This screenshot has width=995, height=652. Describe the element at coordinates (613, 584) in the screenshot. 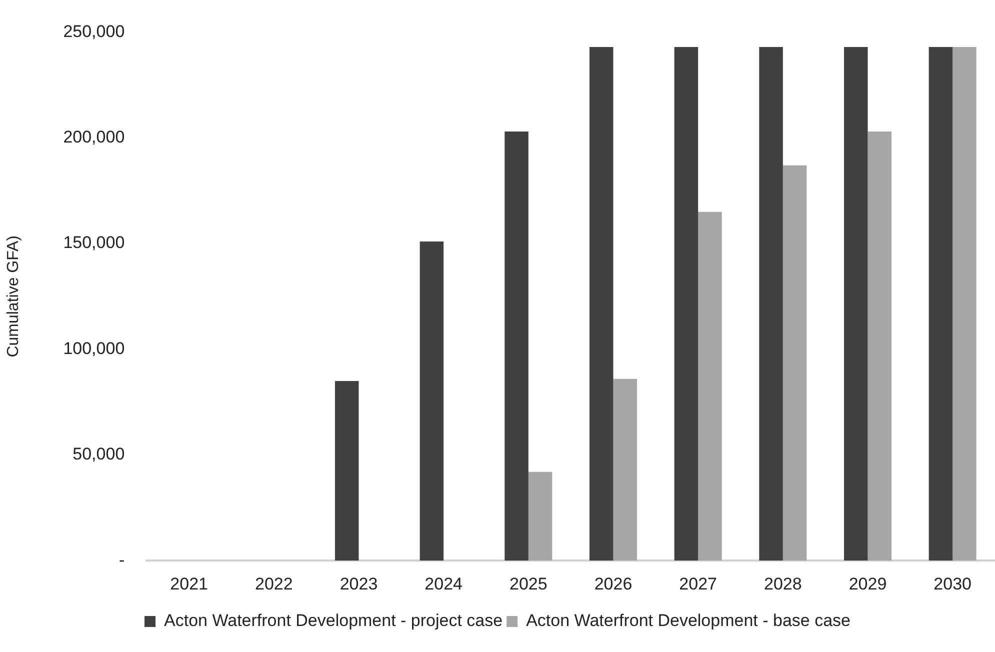

I see `x-tick-label: 2026` at that location.